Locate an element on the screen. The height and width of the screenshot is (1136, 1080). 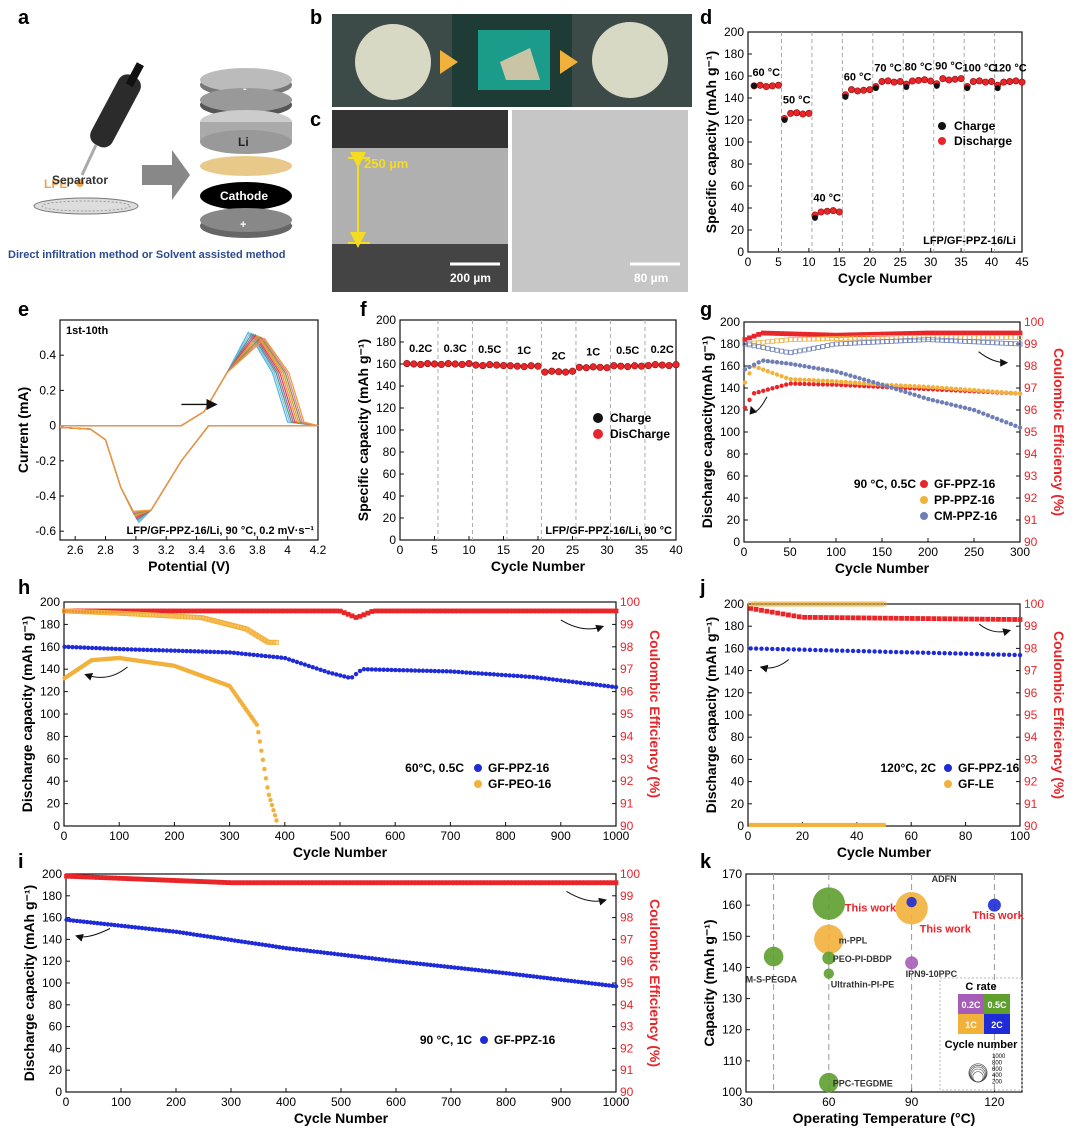
comparison-bubble is located at coordinates (828, 973).